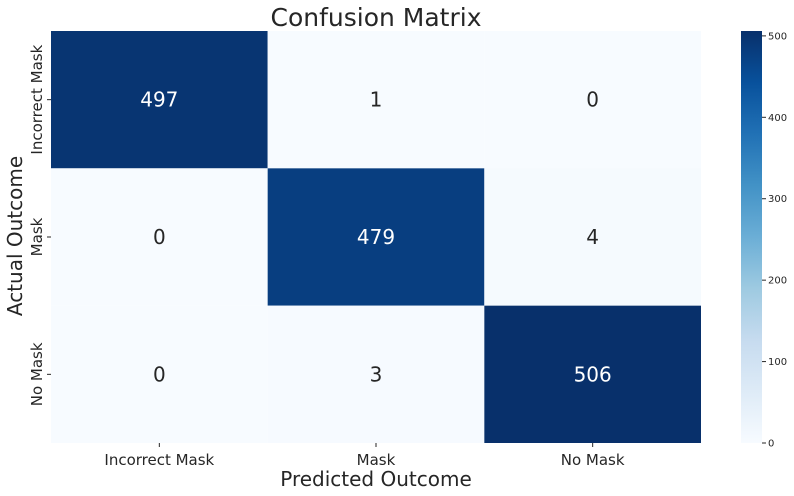  I want to click on x-tick-label: Incorrect Mask, so click(159, 460).